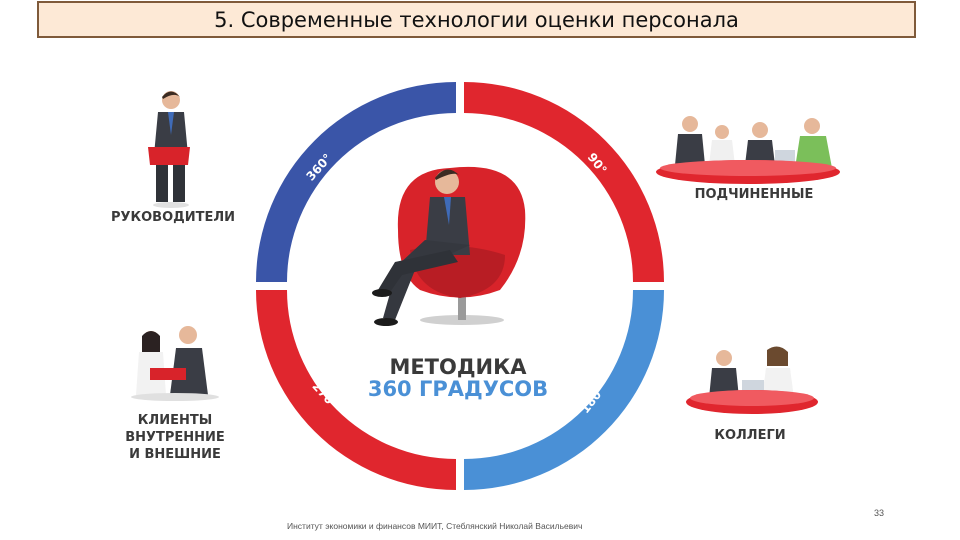  What do you see at coordinates (175, 363) in the screenshot?
I see `clients-illustration` at bounding box center [175, 363].